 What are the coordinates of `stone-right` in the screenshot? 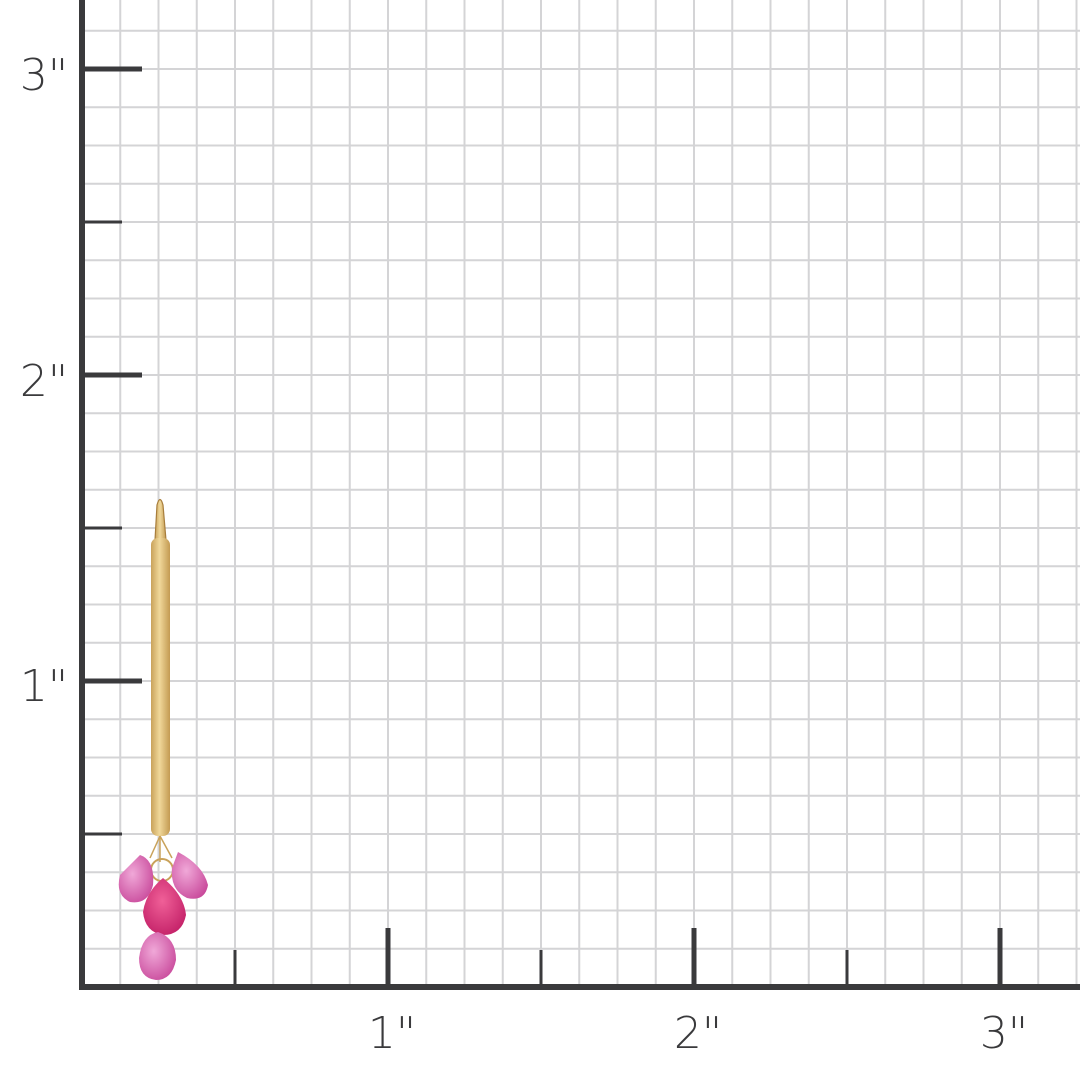 It's located at (189, 875).